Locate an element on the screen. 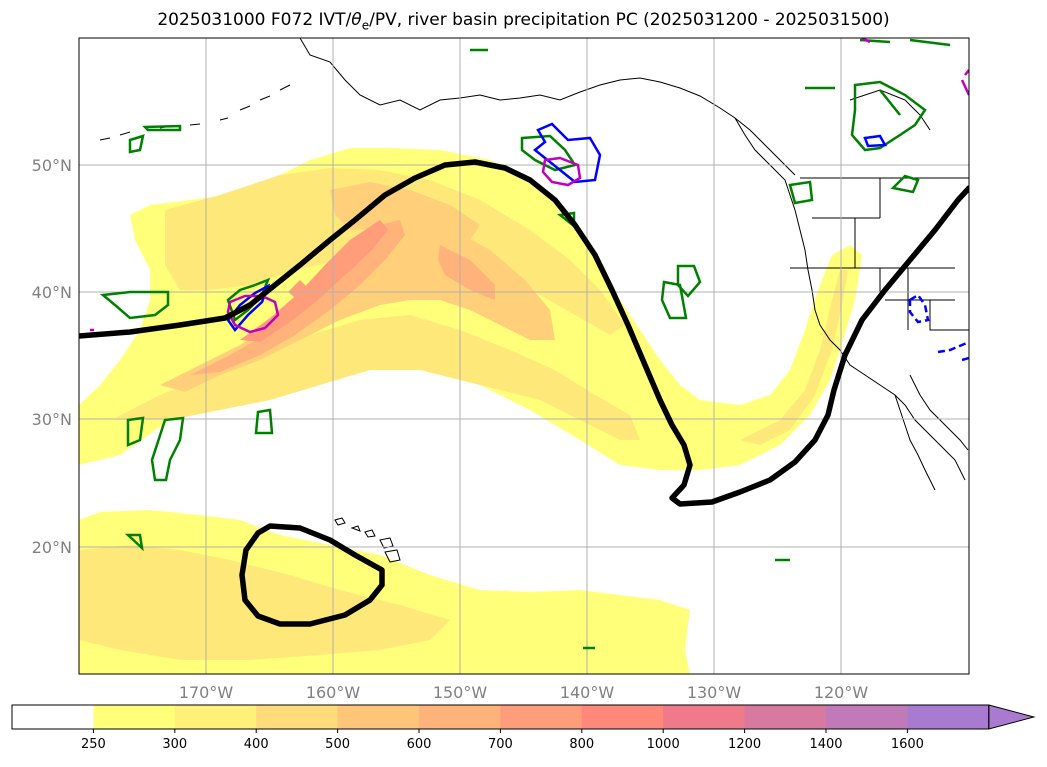 This screenshot has height=767, width=1047. lon-label-170w: 170°W is located at coordinates (206, 692).